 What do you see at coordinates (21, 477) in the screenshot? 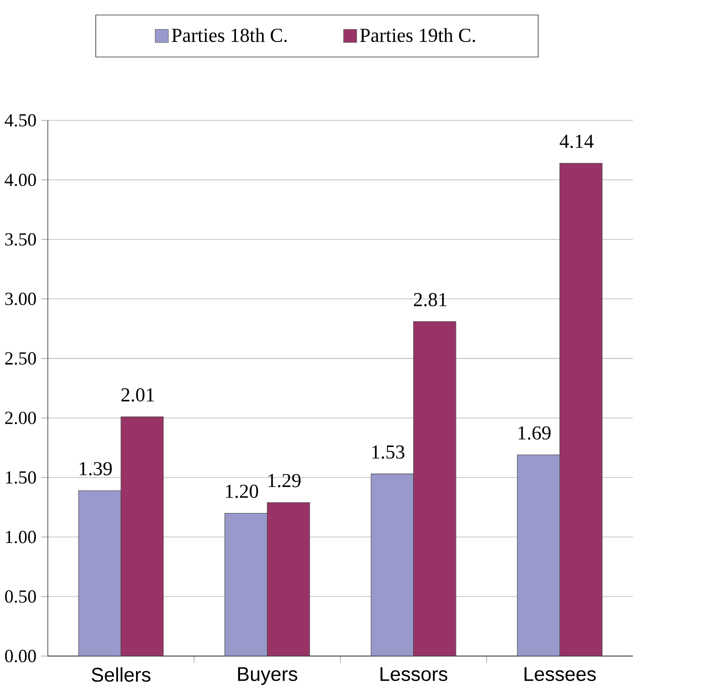
I see `y-tick-label: 1.50` at bounding box center [21, 477].